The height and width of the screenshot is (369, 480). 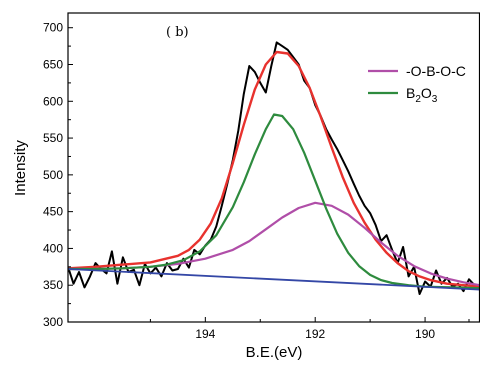 I want to click on legend-label-b2o3: B2O3, so click(x=422, y=95).